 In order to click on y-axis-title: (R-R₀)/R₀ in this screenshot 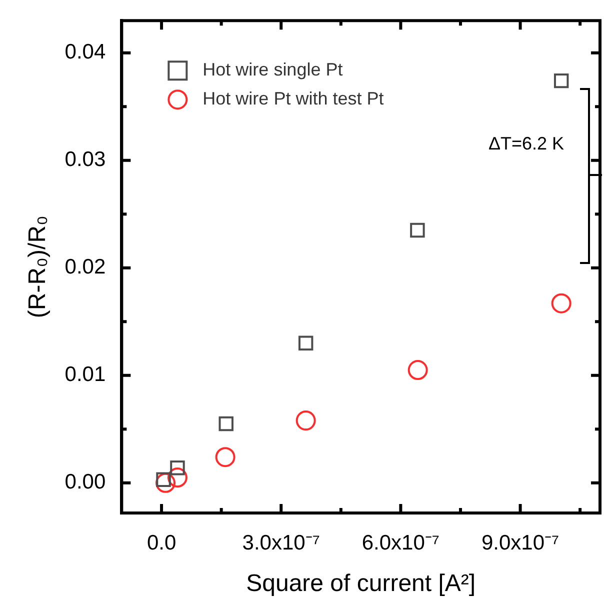, I will do `click(38, 267)`.